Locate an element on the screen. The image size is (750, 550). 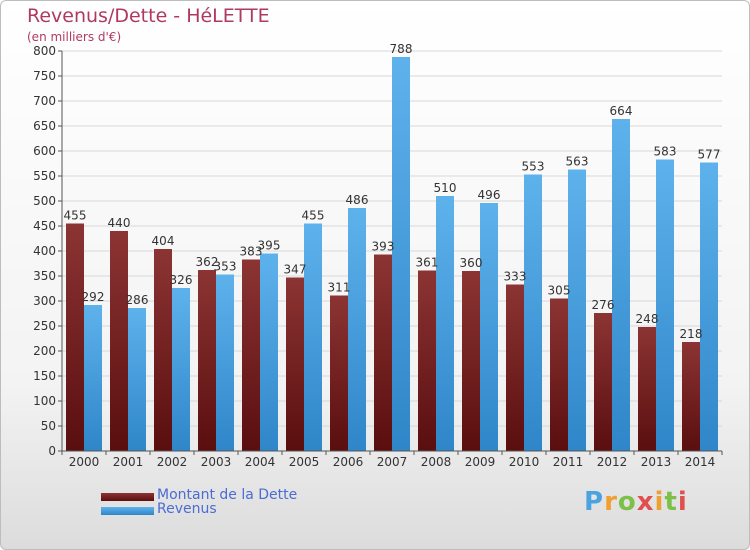
data-label-dette: 248 is located at coordinates (647, 319).